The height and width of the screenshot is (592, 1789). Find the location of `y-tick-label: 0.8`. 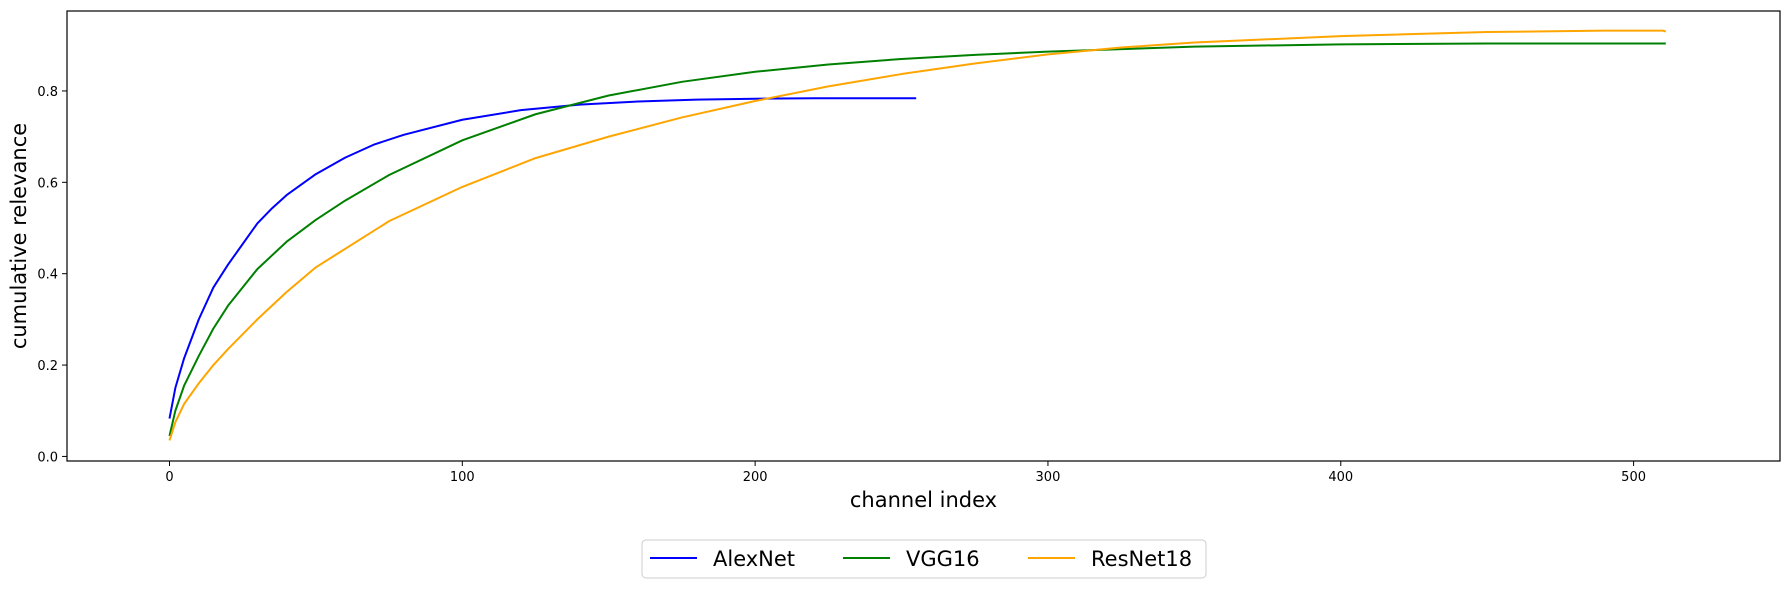

y-tick-label: 0.8 is located at coordinates (47, 92).